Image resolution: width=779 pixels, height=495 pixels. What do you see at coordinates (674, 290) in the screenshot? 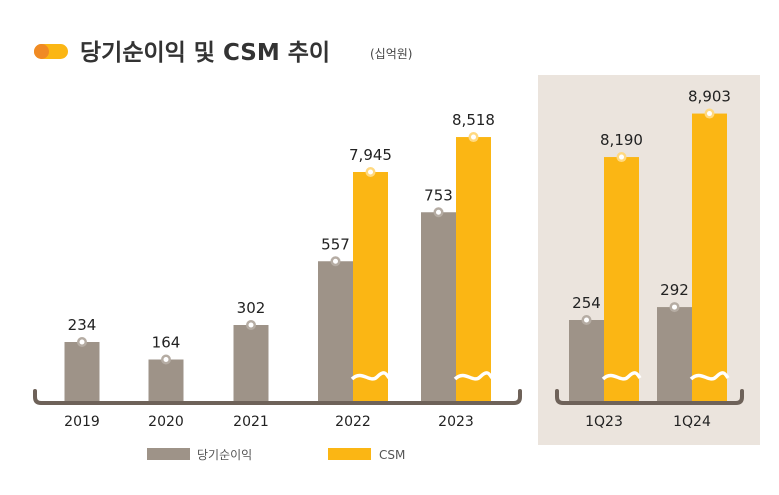
I see `data-label-net-income-1Q24: 292` at bounding box center [674, 290].